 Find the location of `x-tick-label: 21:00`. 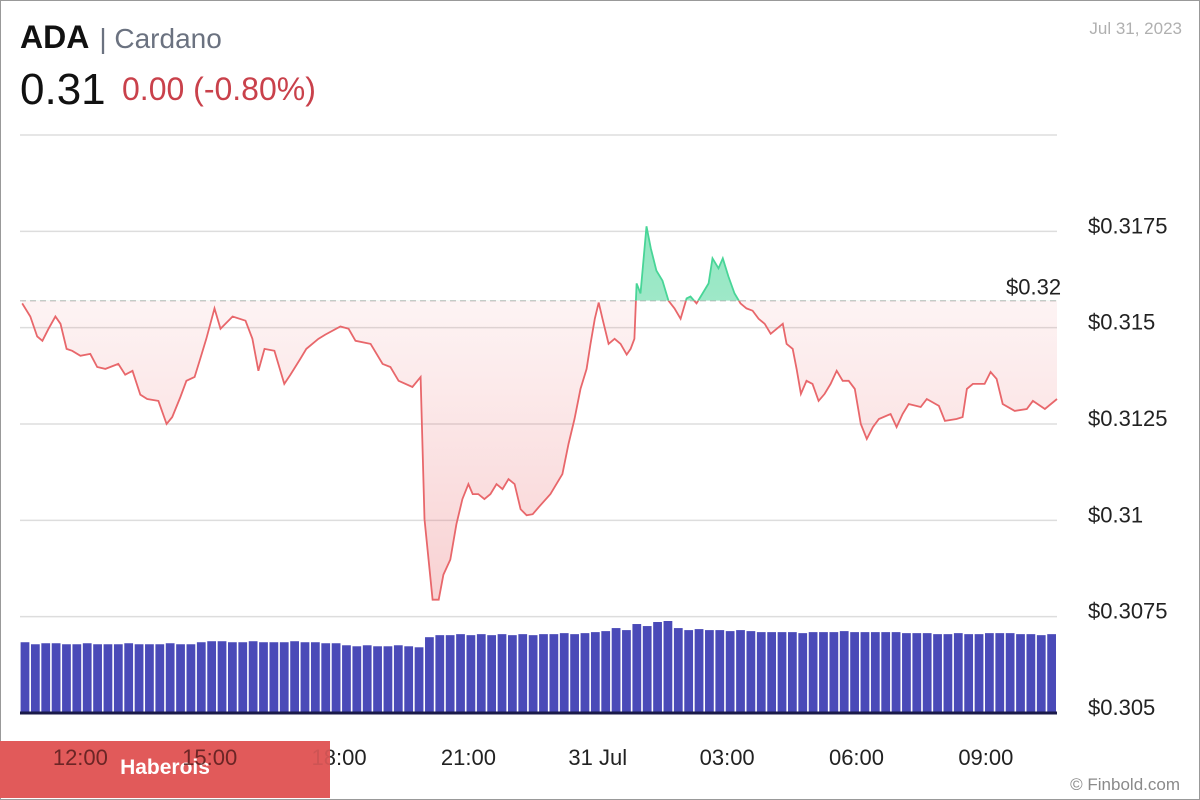

x-tick-label: 21:00 is located at coordinates (468, 757).